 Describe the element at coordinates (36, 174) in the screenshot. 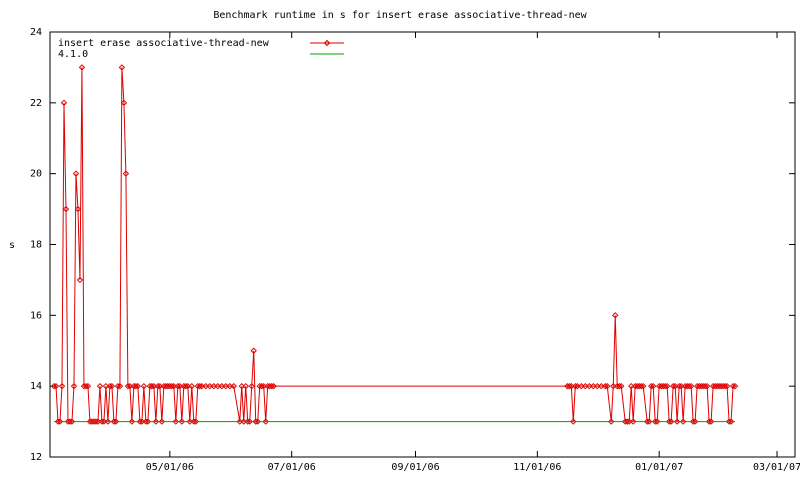

I see `y-tick-label: 20` at that location.